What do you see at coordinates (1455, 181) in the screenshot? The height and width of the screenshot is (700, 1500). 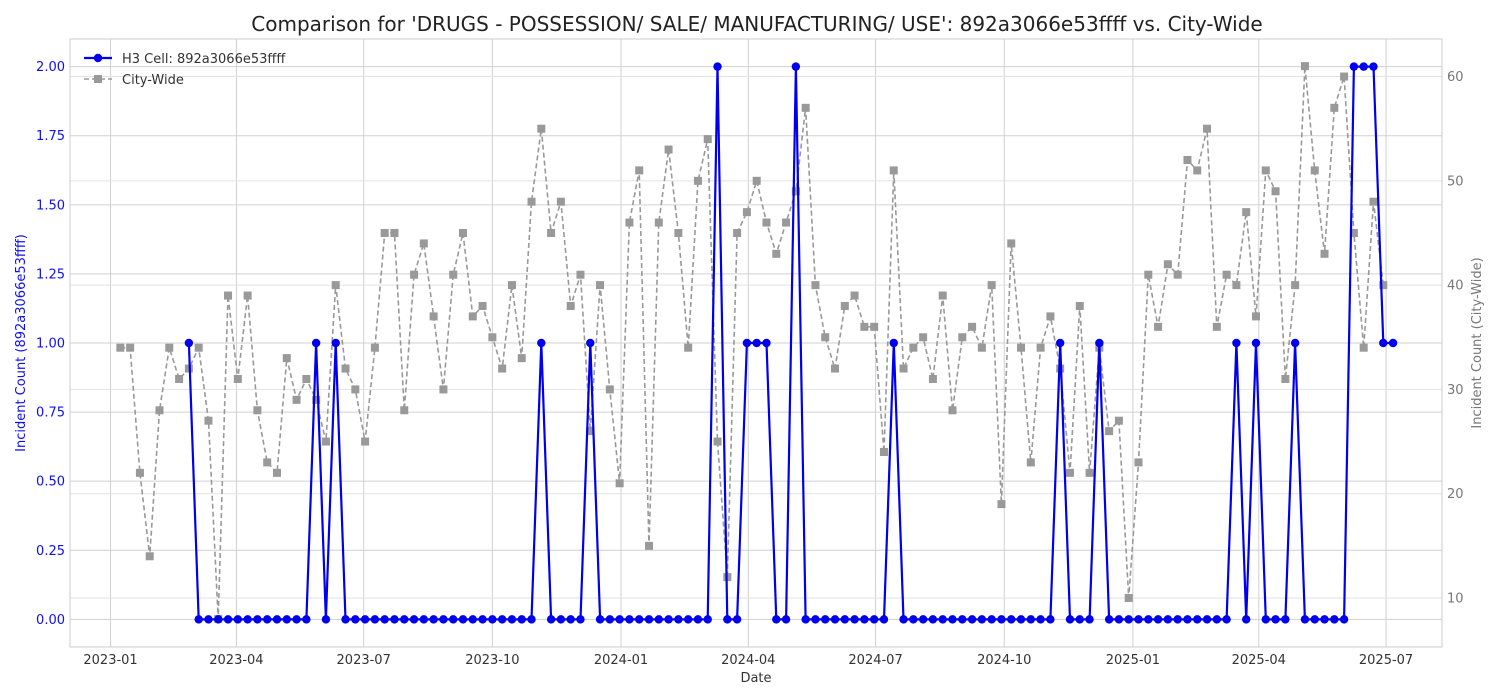 I see `y-right-tick-label: 50` at bounding box center [1455, 181].